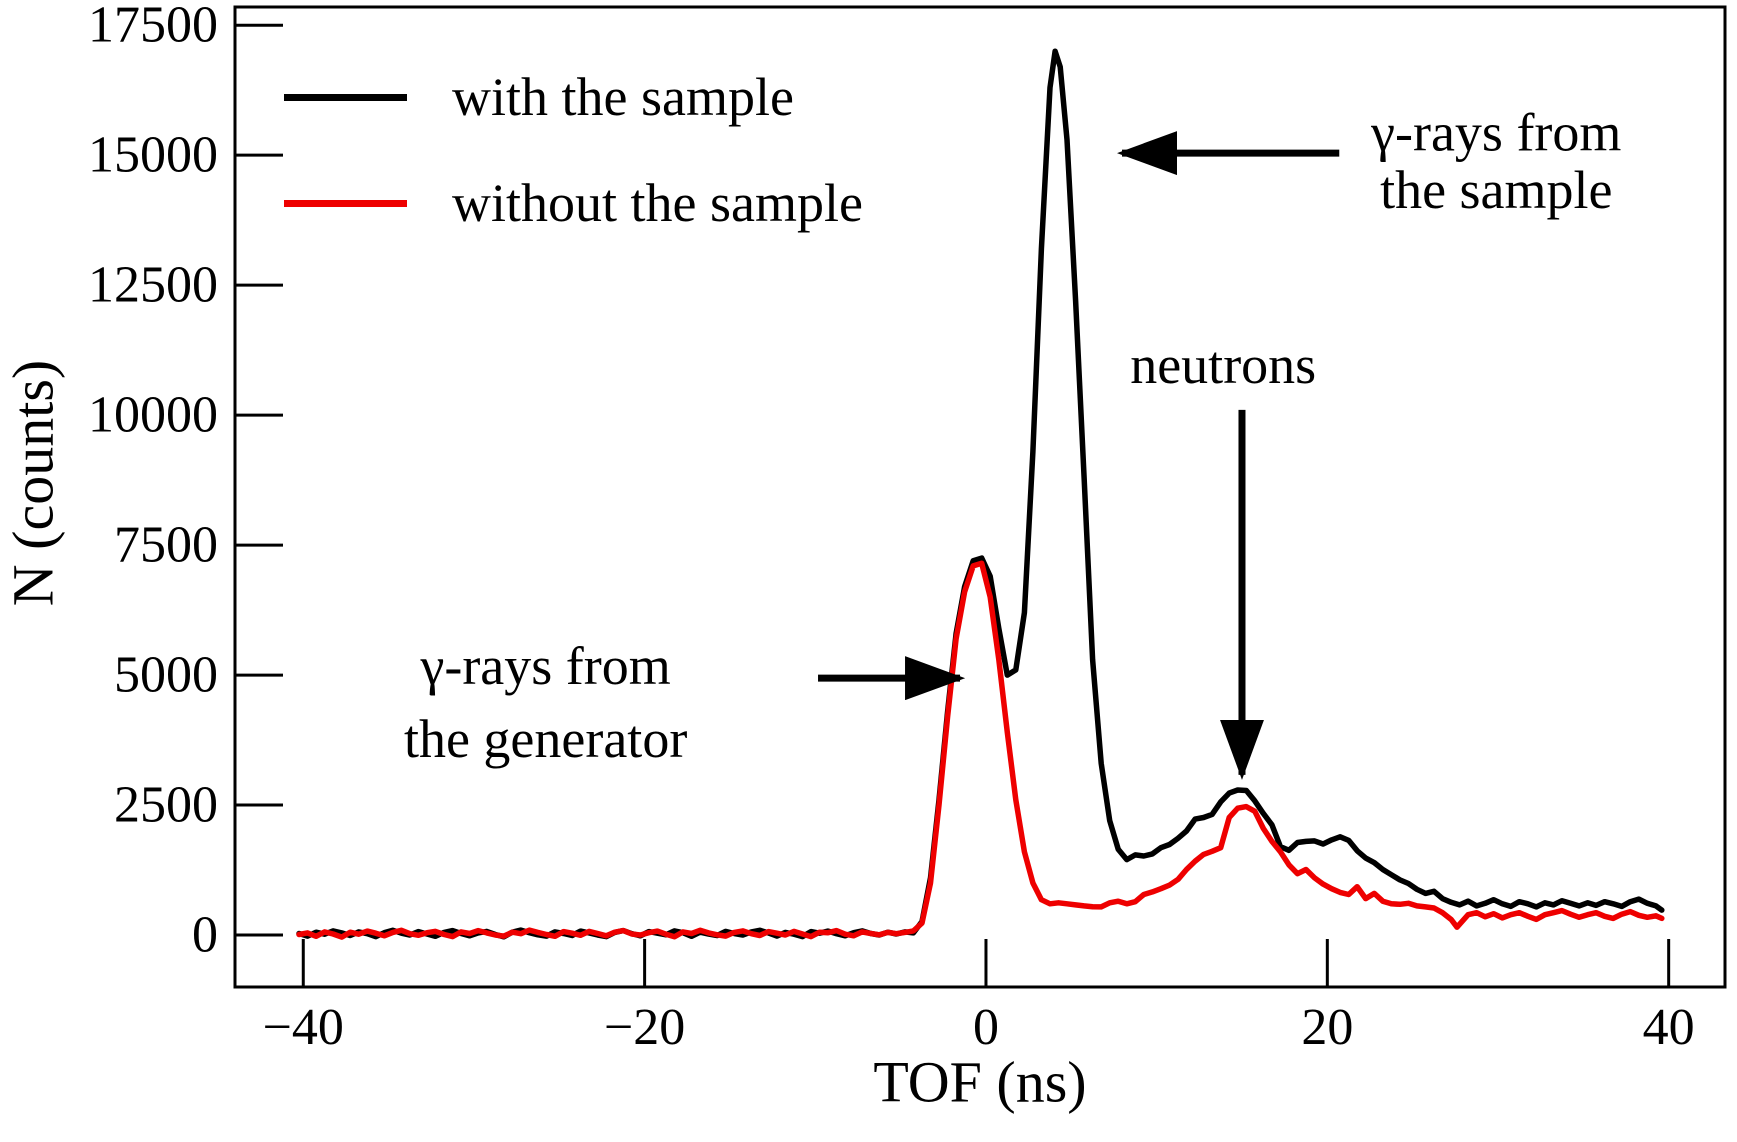 The width and height of the screenshot is (1737, 1142). What do you see at coordinates (1496, 190) in the screenshot?
I see `annotation-gamma-rays-from-the-sample: the sample` at bounding box center [1496, 190].